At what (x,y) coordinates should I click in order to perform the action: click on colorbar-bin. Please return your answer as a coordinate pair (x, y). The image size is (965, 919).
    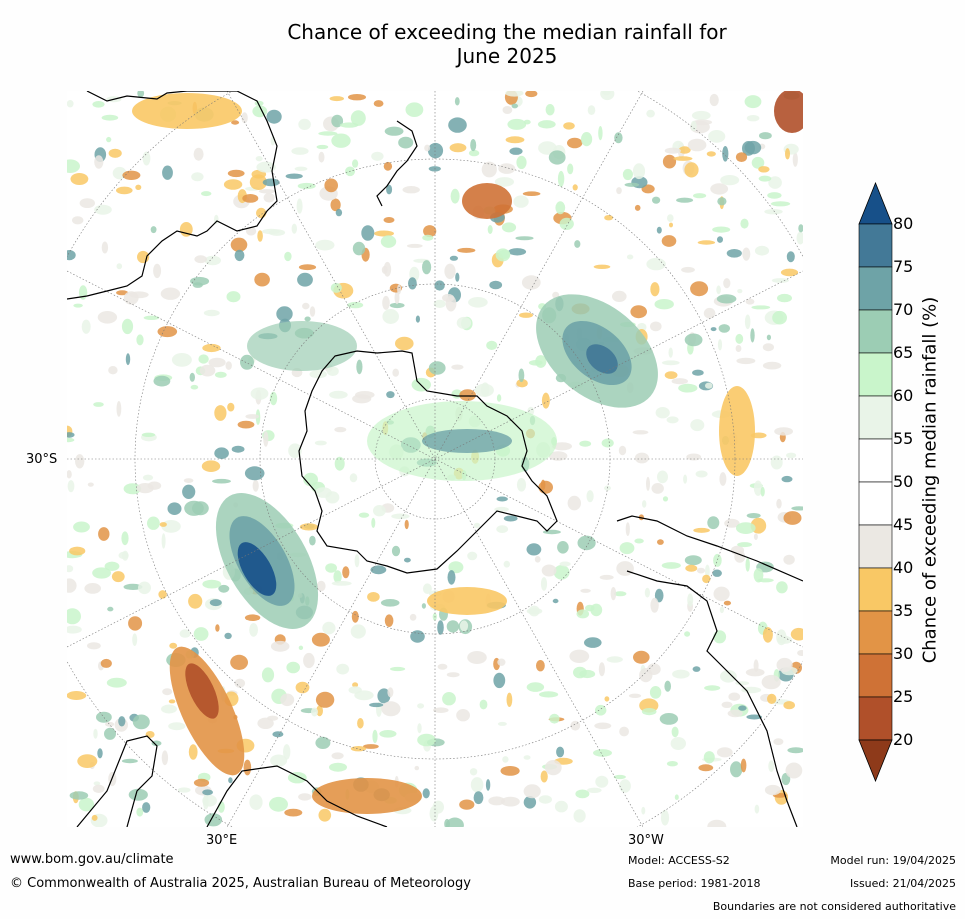
    Looking at the image, I should click on (875, 374).